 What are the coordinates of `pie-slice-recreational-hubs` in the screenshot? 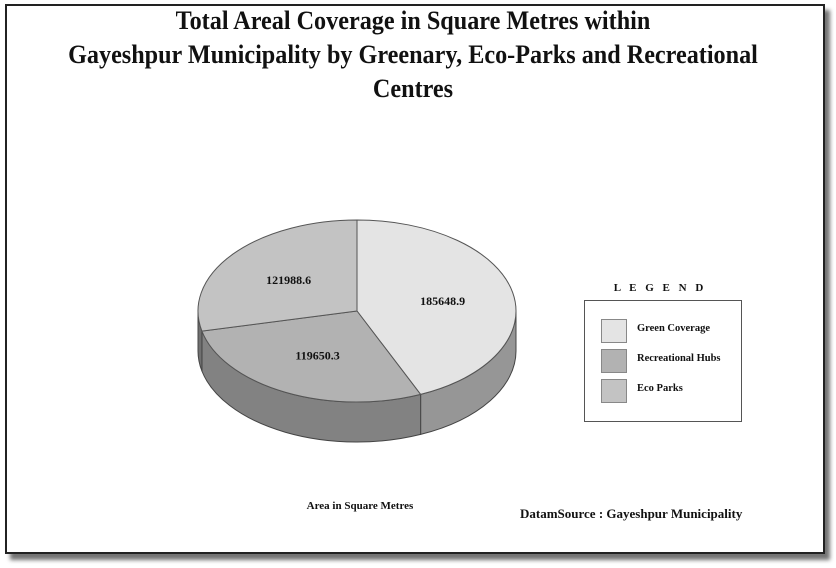 It's located at (311, 356).